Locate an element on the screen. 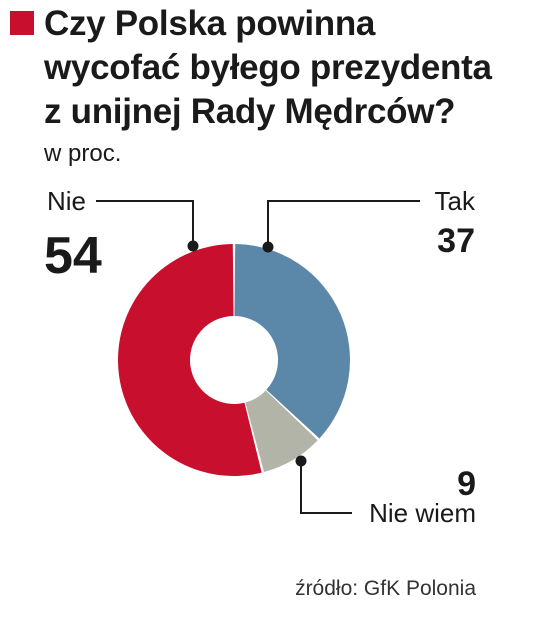 This screenshot has height=640, width=536. value-nie: 54 is located at coordinates (73, 256).